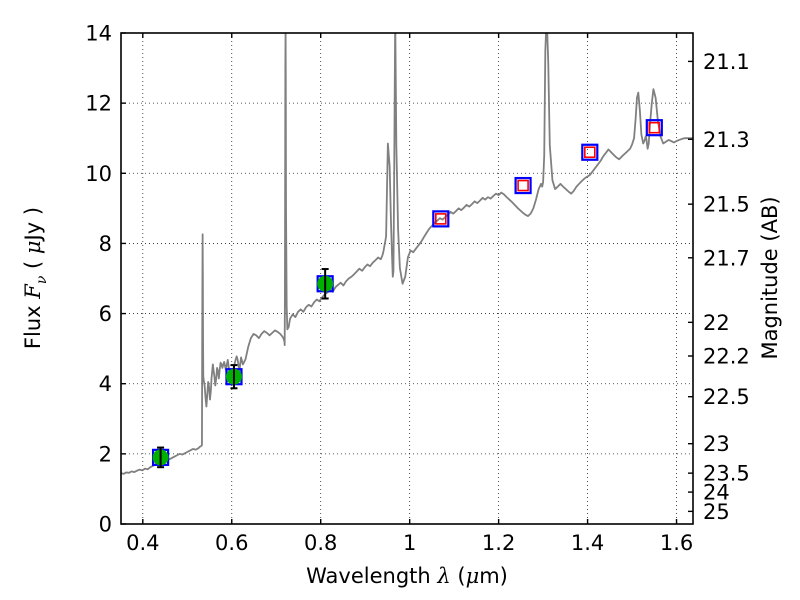  I want to click on x-title-word: Wavelength, so click(371, 576).